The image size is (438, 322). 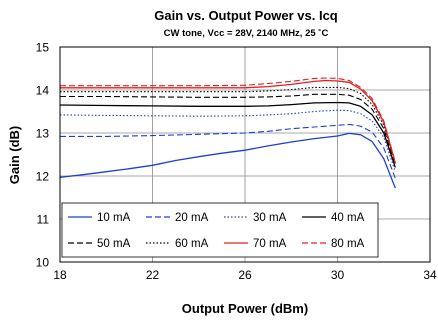 I want to click on y-tick-label: 15, so click(x=43, y=48).